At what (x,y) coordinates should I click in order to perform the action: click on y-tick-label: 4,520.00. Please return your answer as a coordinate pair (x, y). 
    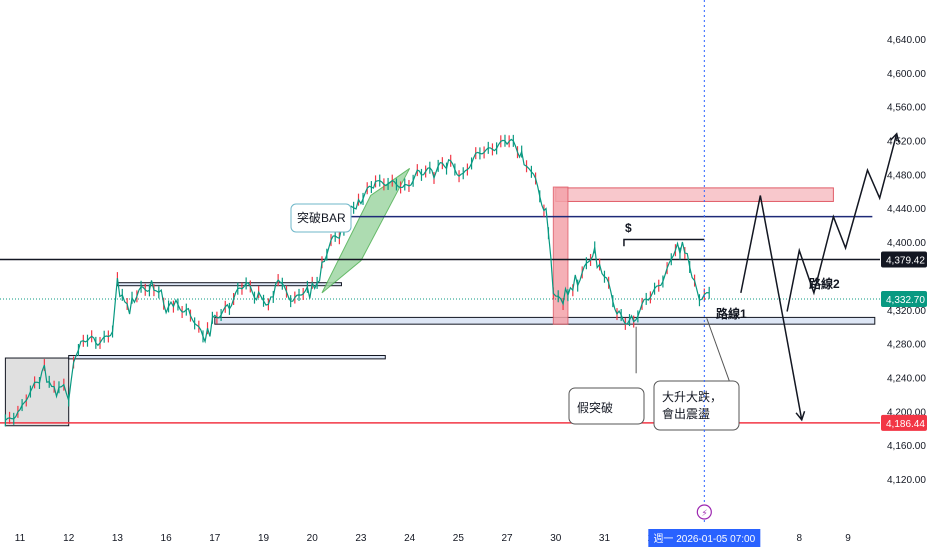
    Looking at the image, I should click on (906, 142).